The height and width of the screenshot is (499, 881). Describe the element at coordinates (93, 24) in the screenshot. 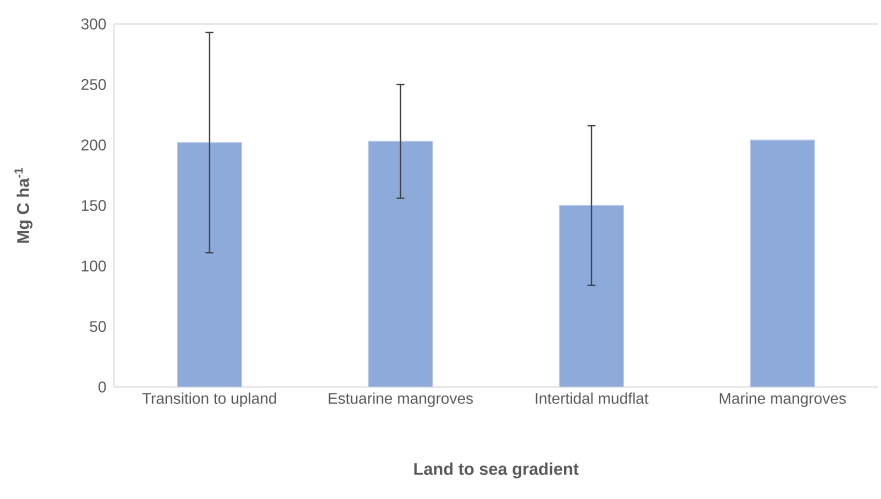

I see `y-tick-label: 300` at that location.